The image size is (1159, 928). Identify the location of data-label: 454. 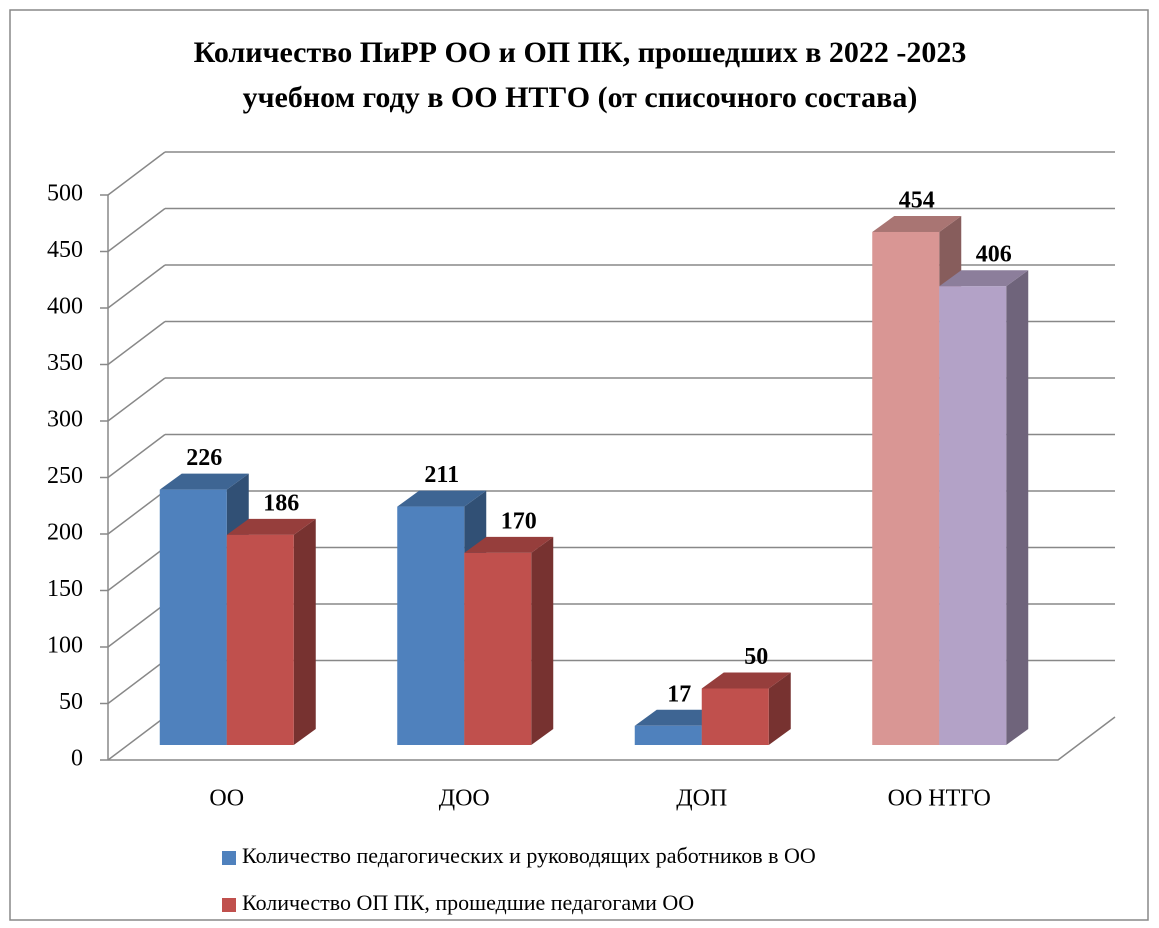
(917, 200).